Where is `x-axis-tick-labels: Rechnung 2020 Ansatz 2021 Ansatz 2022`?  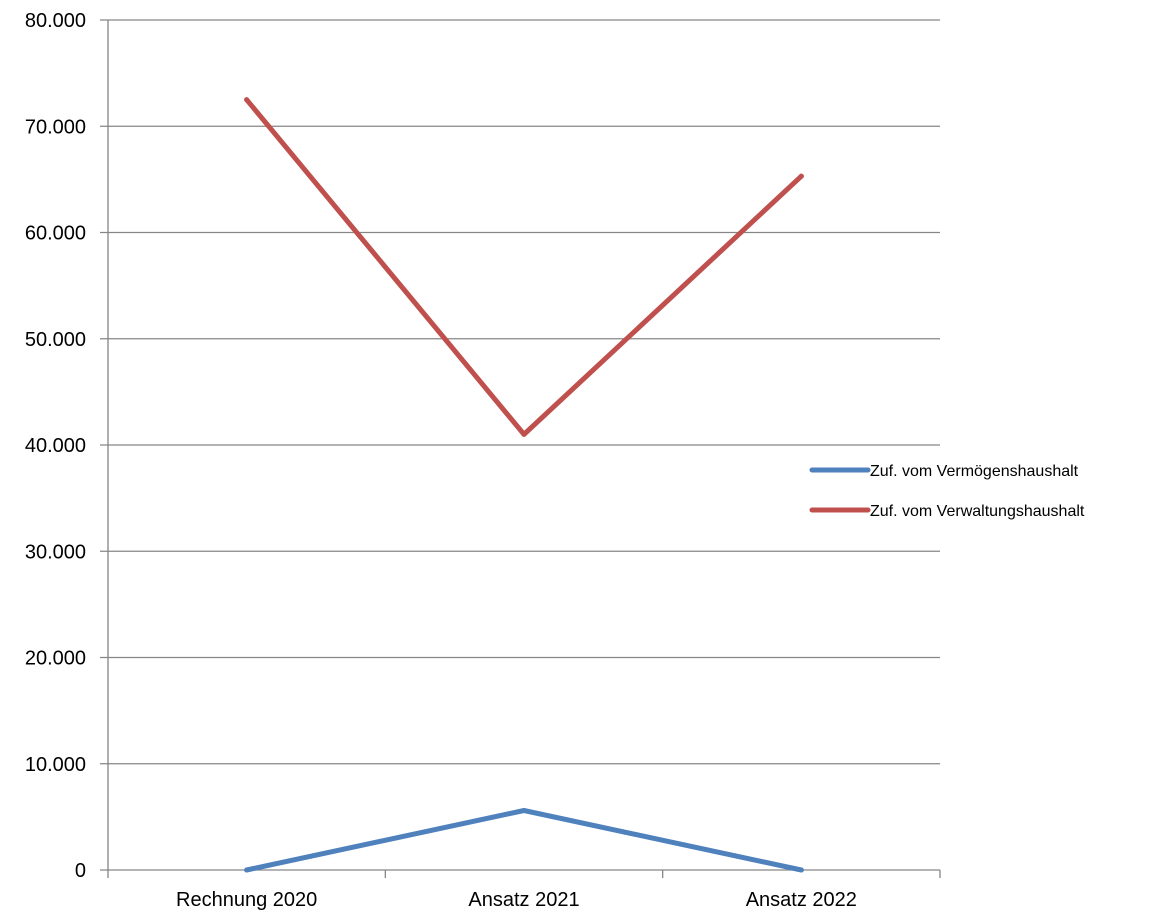 x-axis-tick-labels: Rechnung 2020 Ansatz 2021 Ansatz 2022 is located at coordinates (516, 900).